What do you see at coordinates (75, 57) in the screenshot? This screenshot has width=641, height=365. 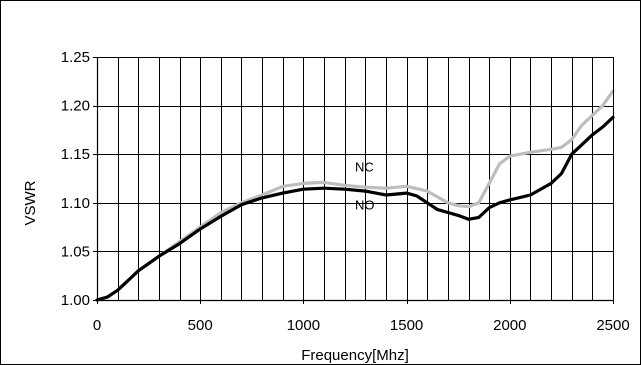 I see `y-tick-label: 1.25` at bounding box center [75, 57].